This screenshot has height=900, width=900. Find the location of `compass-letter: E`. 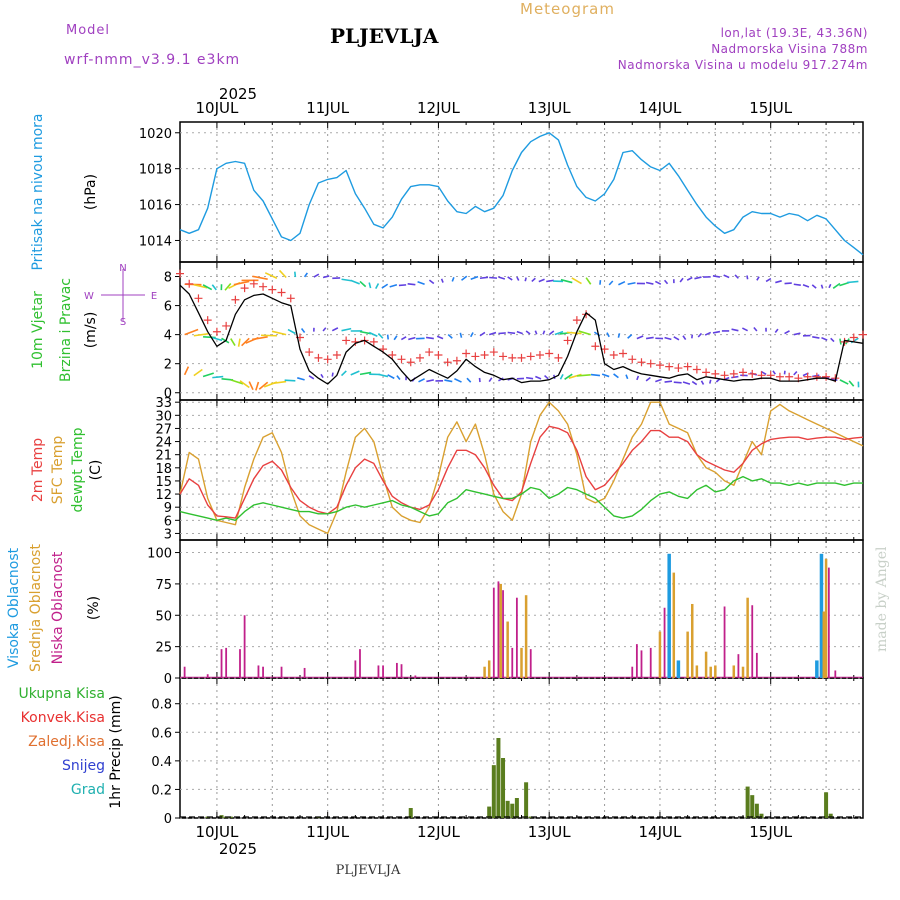

compass-letter: E is located at coordinates (154, 296).